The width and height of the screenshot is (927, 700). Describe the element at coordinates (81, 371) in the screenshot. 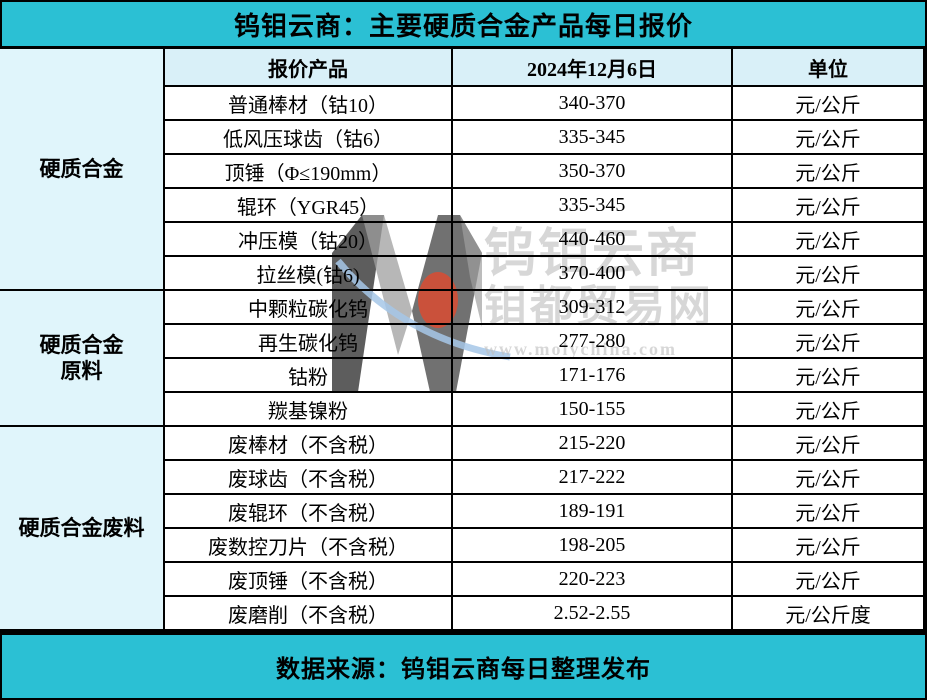

I see `category-label-line2: 原料` at that location.